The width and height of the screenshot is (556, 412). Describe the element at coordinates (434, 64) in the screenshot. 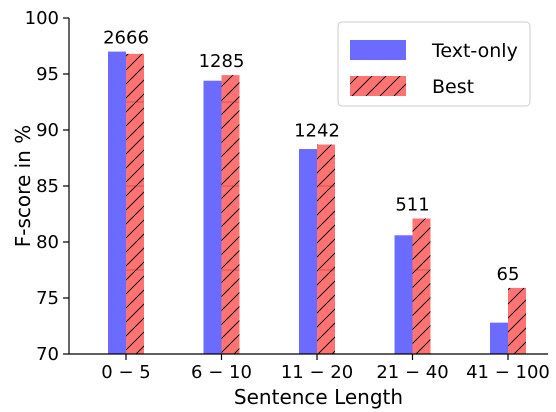

I see `legend: Text-only Best` at that location.